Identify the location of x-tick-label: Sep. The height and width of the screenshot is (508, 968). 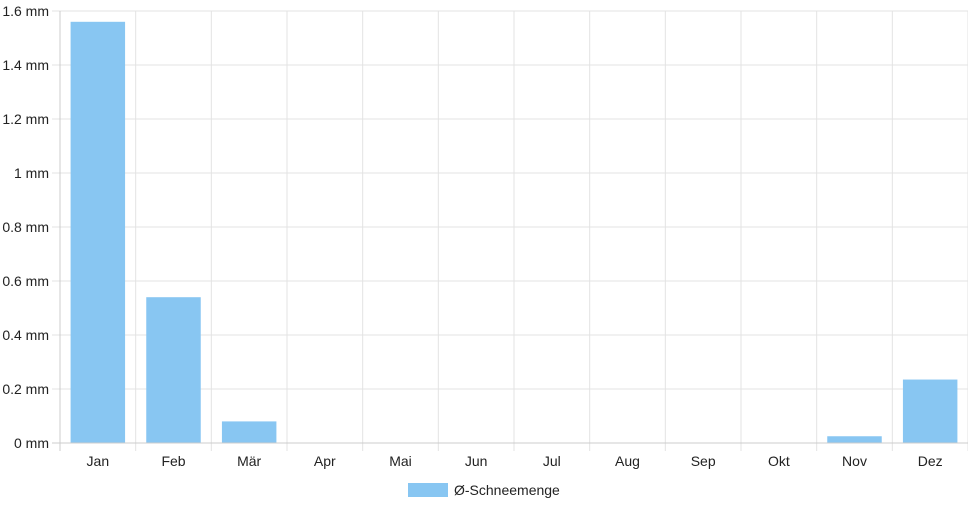
(703, 461).